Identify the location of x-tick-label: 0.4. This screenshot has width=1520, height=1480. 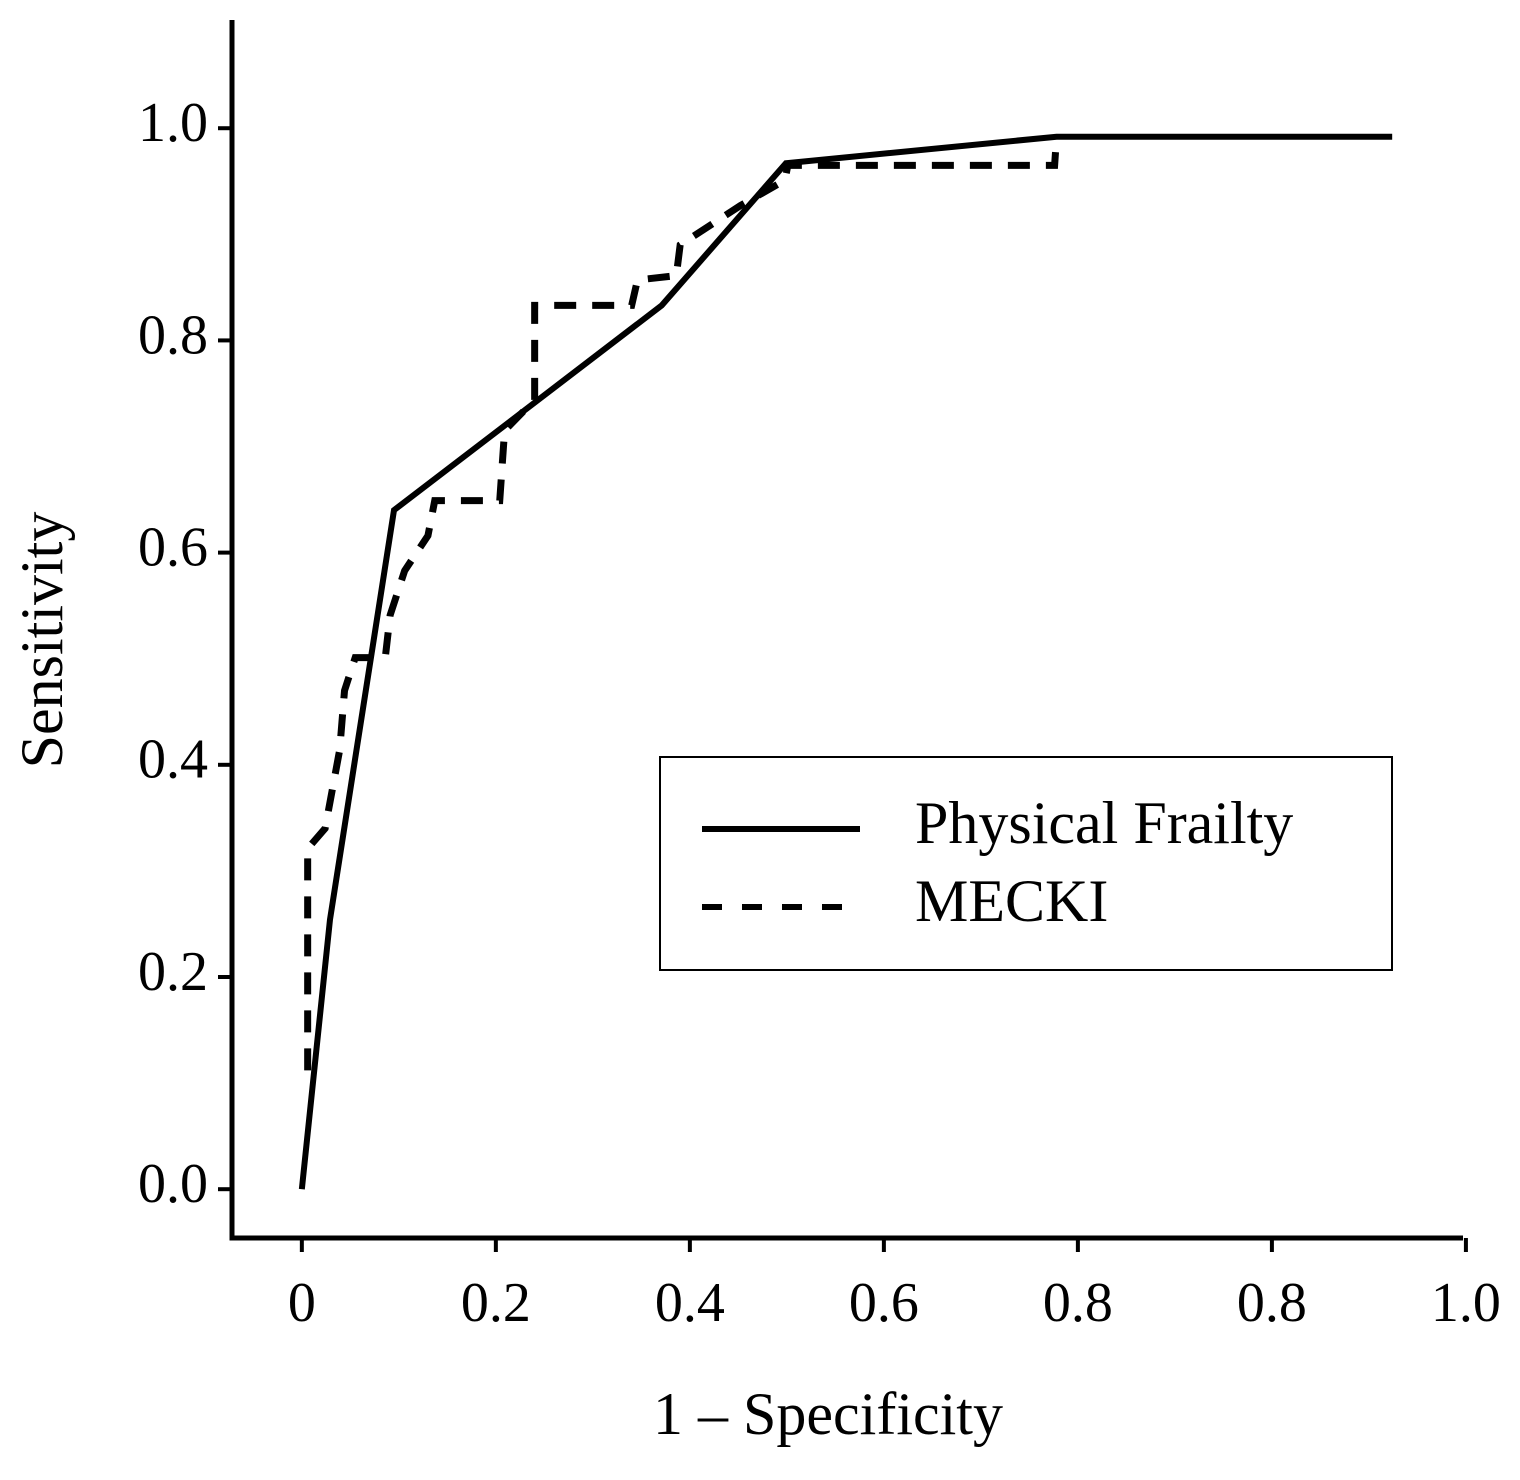
(690, 1303).